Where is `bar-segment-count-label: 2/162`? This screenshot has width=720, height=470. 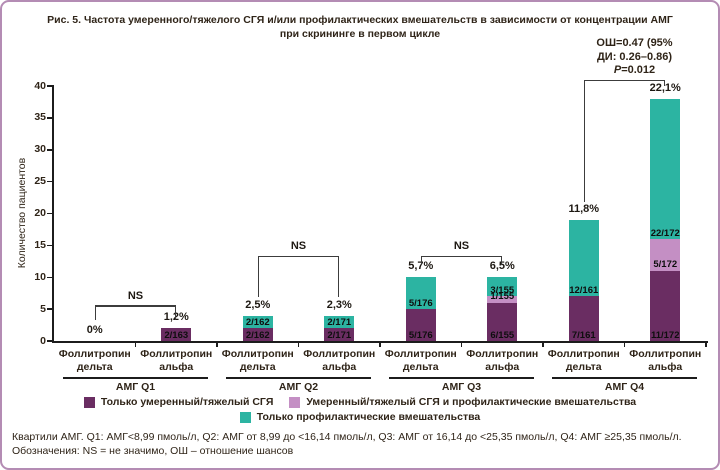 bar-segment-count-label: 2/162 is located at coordinates (257, 335).